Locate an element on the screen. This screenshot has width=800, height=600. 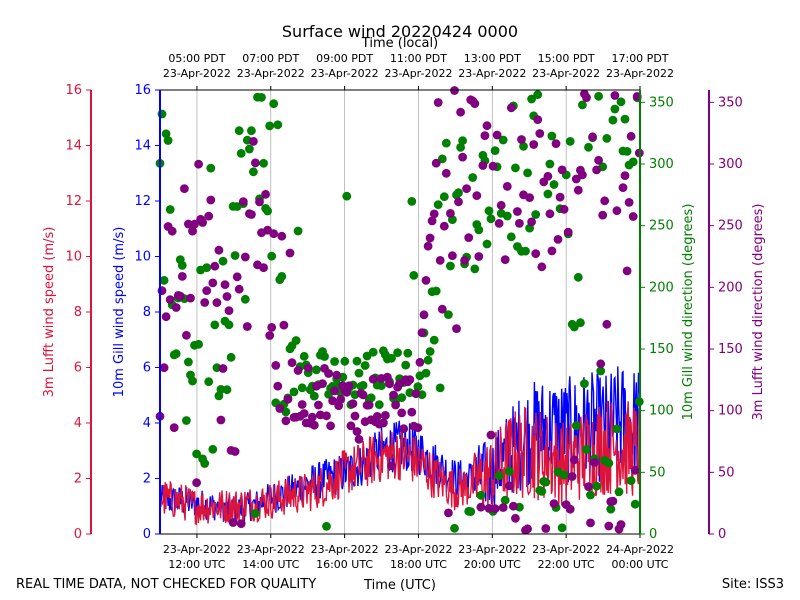
top-tick-label: 09:00 PDT is located at coordinates (344, 58).